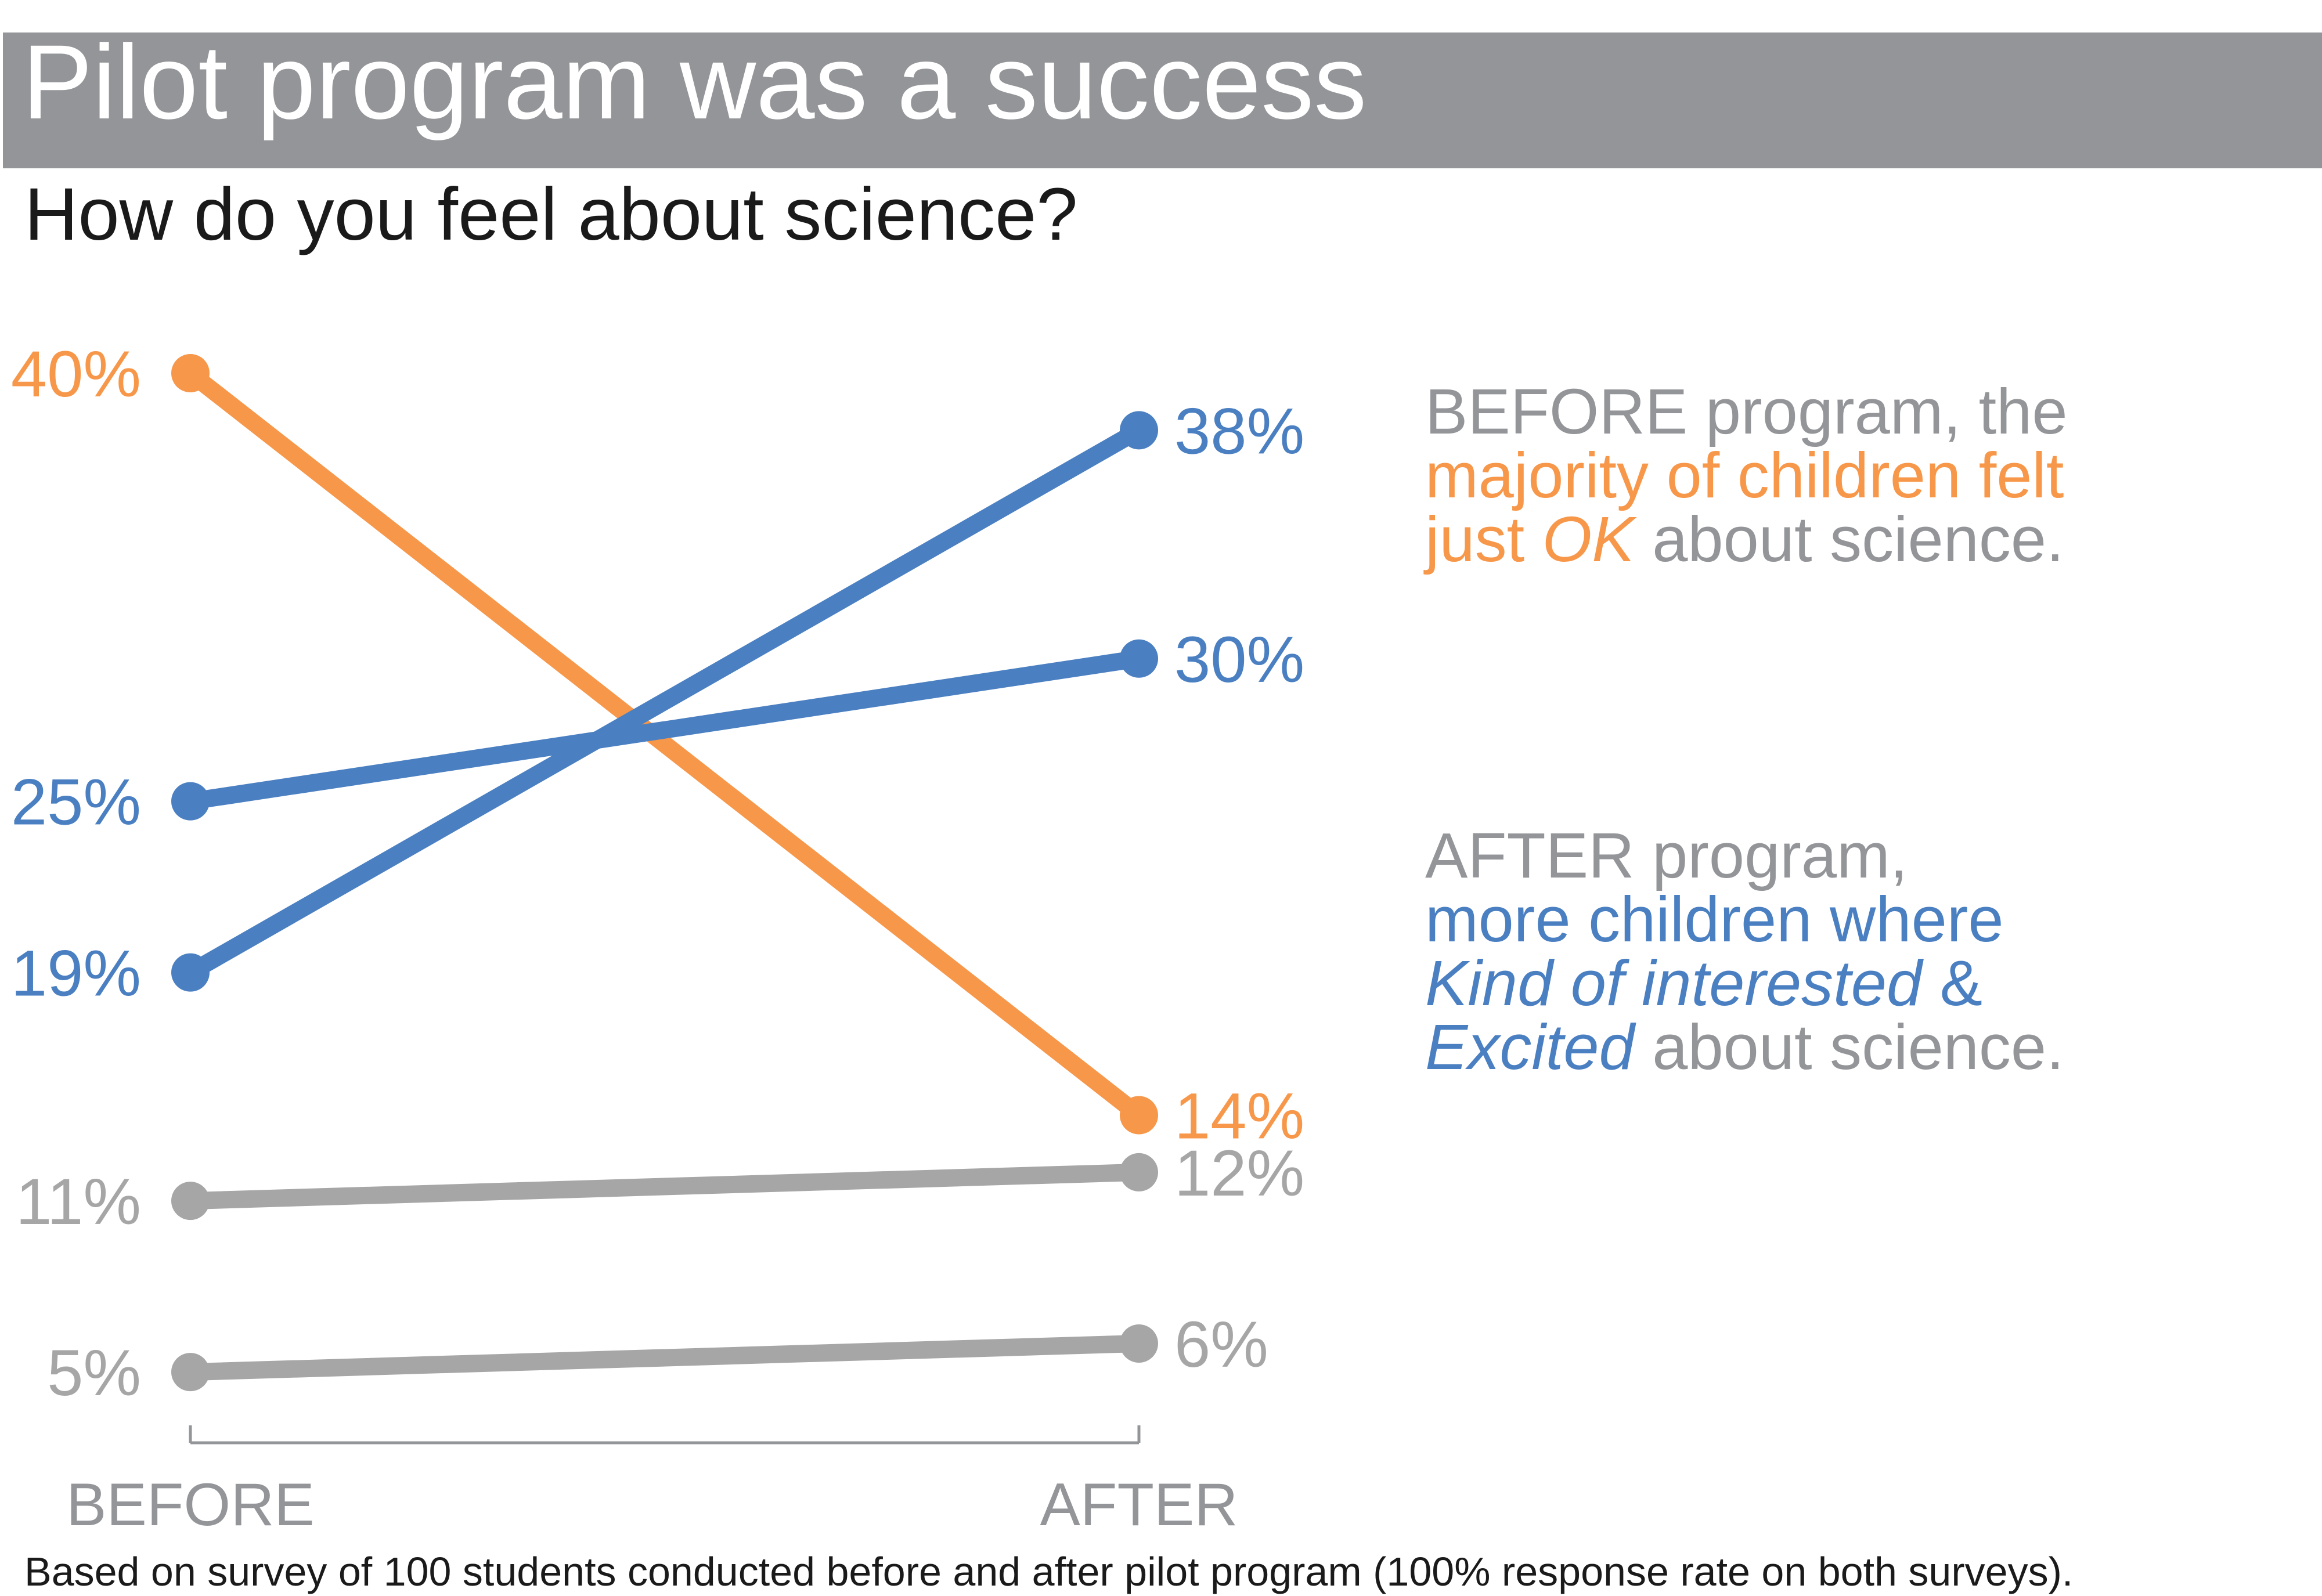  I want to click on data-point-4-before, so click(191, 1372).